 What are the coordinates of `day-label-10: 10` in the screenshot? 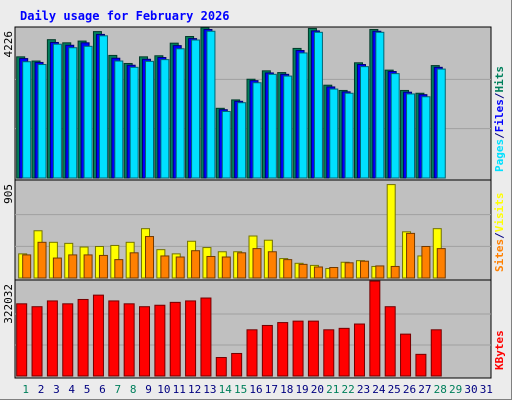 It's located at (163, 389).